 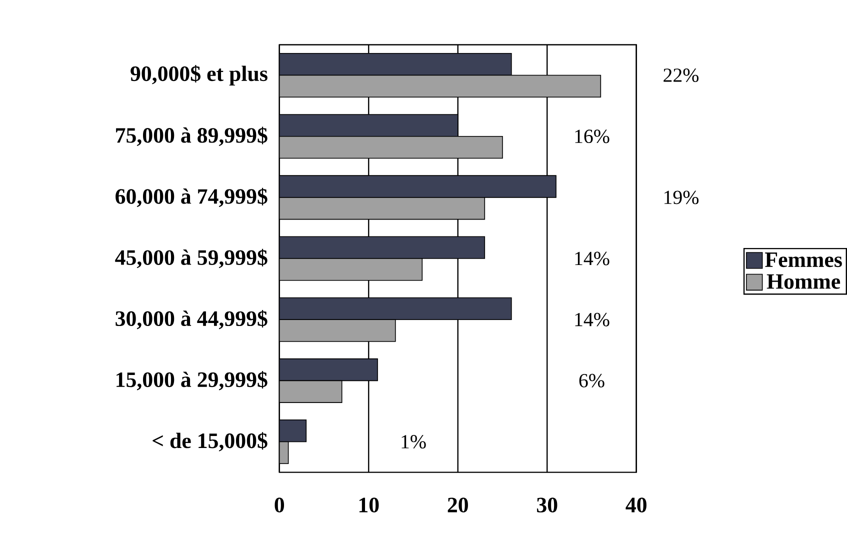 What do you see at coordinates (192, 320) in the screenshot?
I see `y-tick-label: 30,000 à 44,999$` at bounding box center [192, 320].